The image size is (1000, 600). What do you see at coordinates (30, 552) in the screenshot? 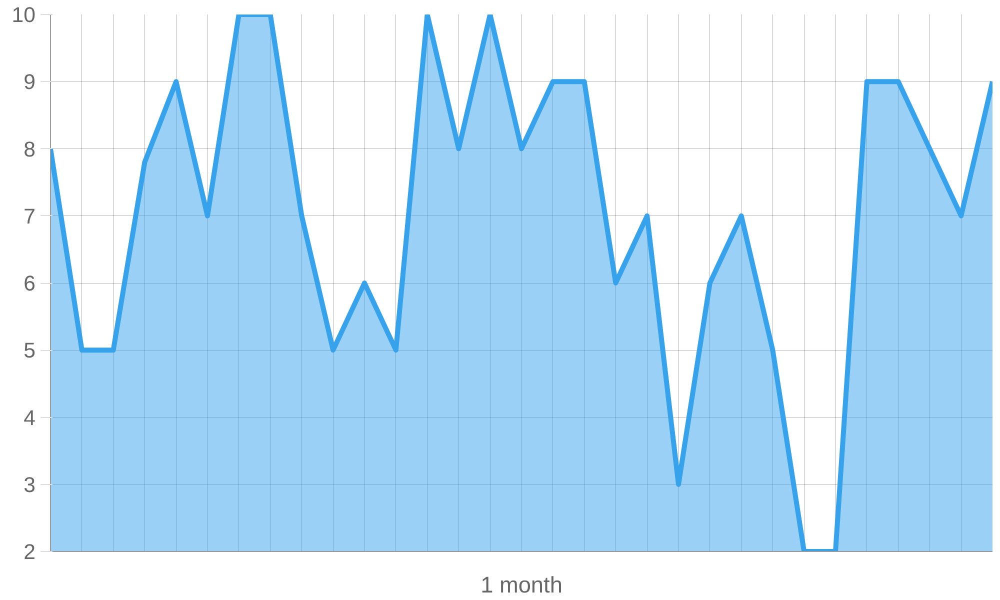
I see `y-tick-label: 2` at bounding box center [30, 552].